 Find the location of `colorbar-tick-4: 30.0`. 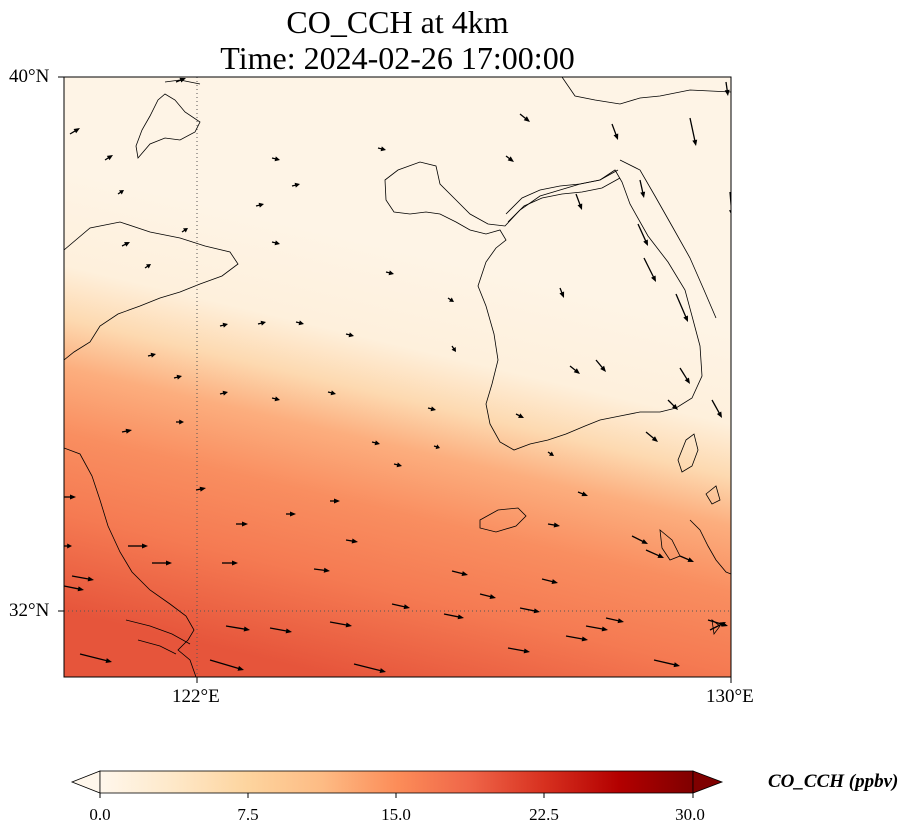

colorbar-tick-4: 30.0 is located at coordinates (690, 814).